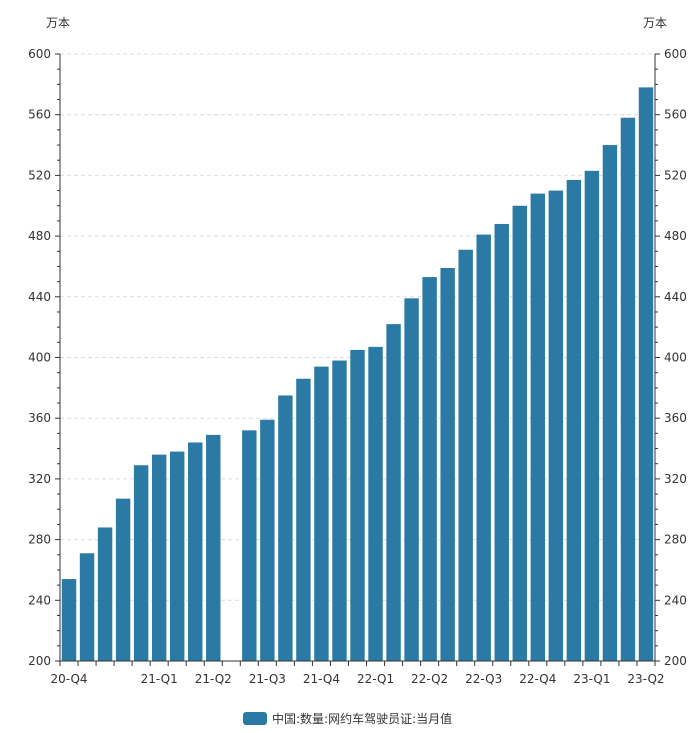 This screenshot has height=733, width=700. What do you see at coordinates (537, 679) in the screenshot?
I see `x-tick-label: 22-Q4` at bounding box center [537, 679].